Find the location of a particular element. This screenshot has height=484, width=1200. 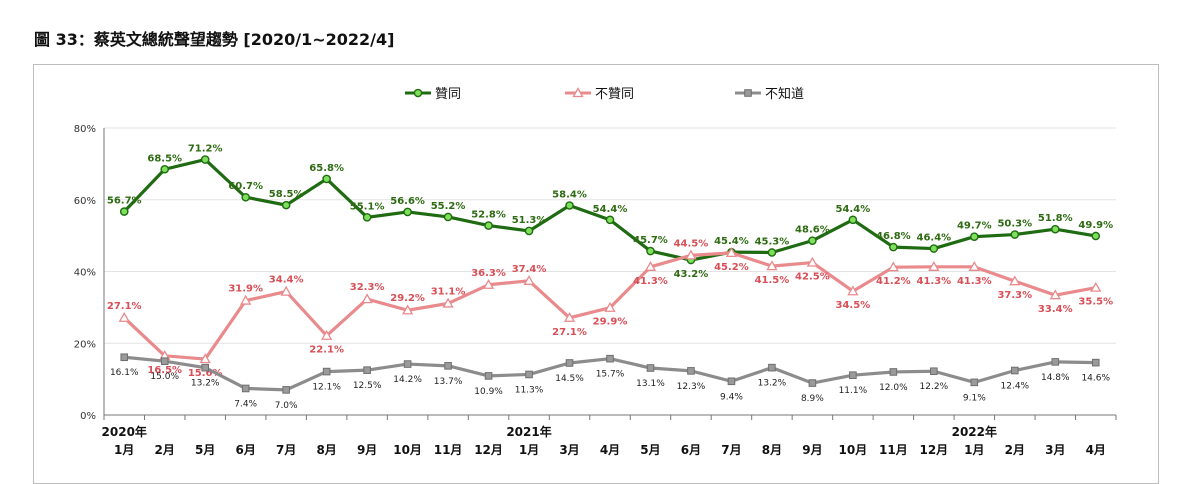

x-tick-label: 6月 is located at coordinates (691, 450).